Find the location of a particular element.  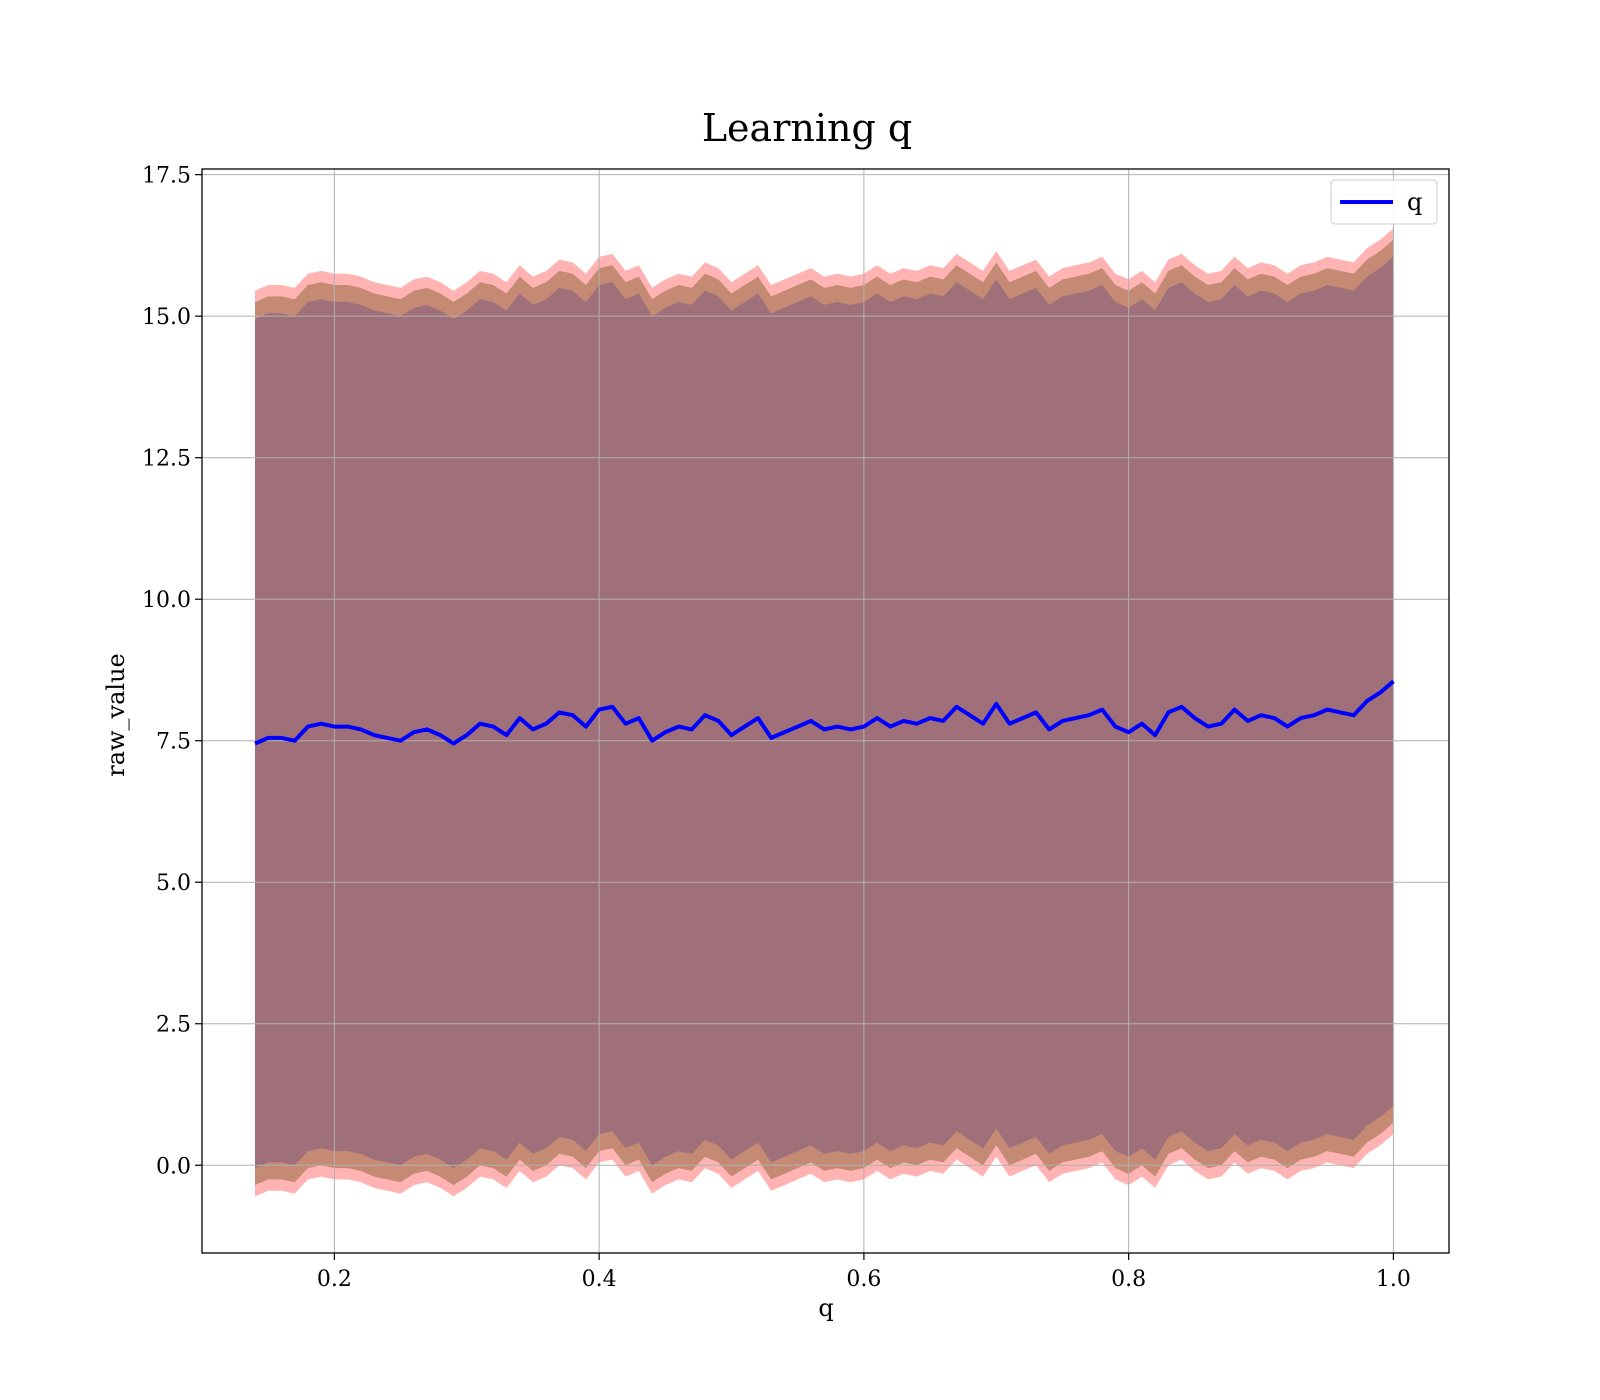

y-tick-label: 5.0 is located at coordinates (173, 883).